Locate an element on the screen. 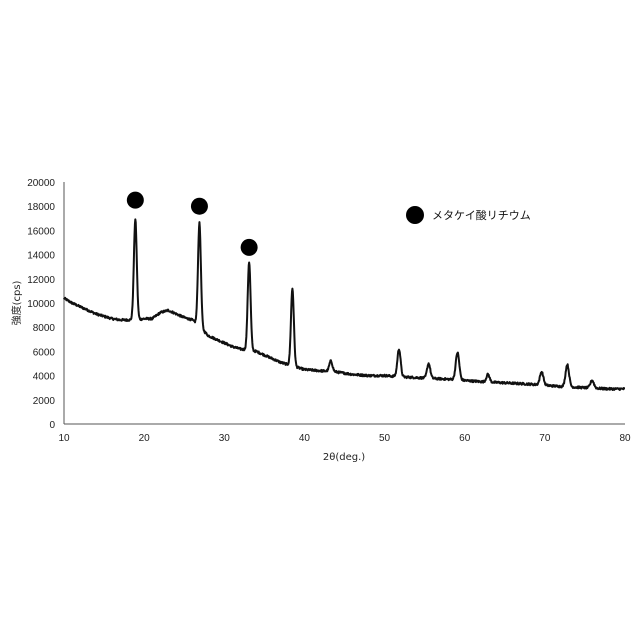 This screenshot has width=640, height=640. y-tick-label: 2000 is located at coordinates (44, 401).